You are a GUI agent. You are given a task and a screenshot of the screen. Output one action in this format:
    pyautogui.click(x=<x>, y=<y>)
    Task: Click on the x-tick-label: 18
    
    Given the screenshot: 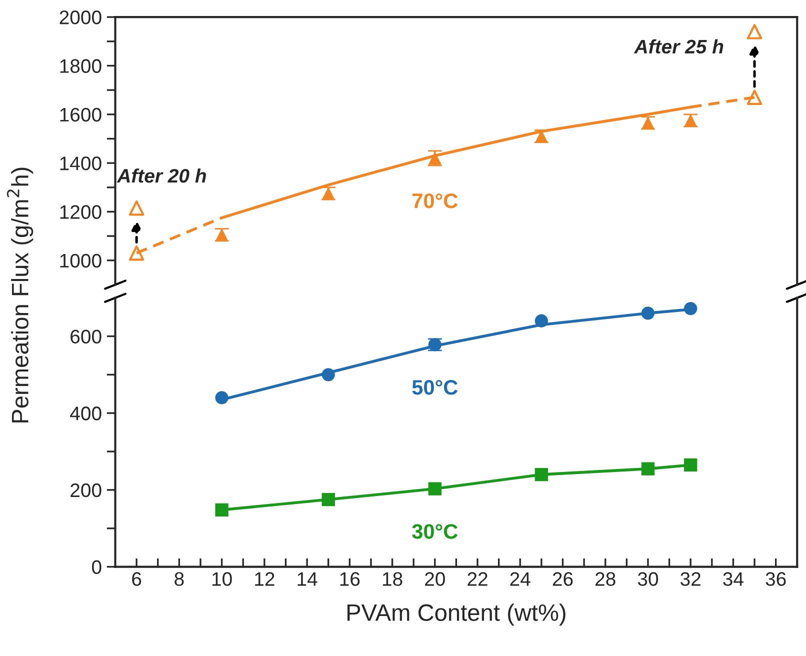 What is the action you would take?
    pyautogui.click(x=392, y=579)
    